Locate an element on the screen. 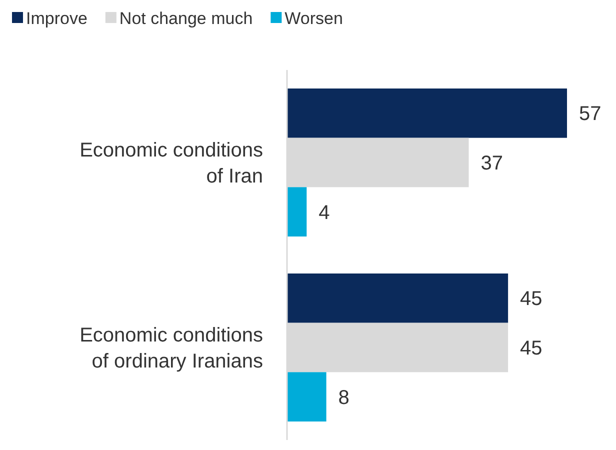 This screenshot has width=616, height=450. y-tick-label: Economic conditions of Iran is located at coordinates (171, 164).